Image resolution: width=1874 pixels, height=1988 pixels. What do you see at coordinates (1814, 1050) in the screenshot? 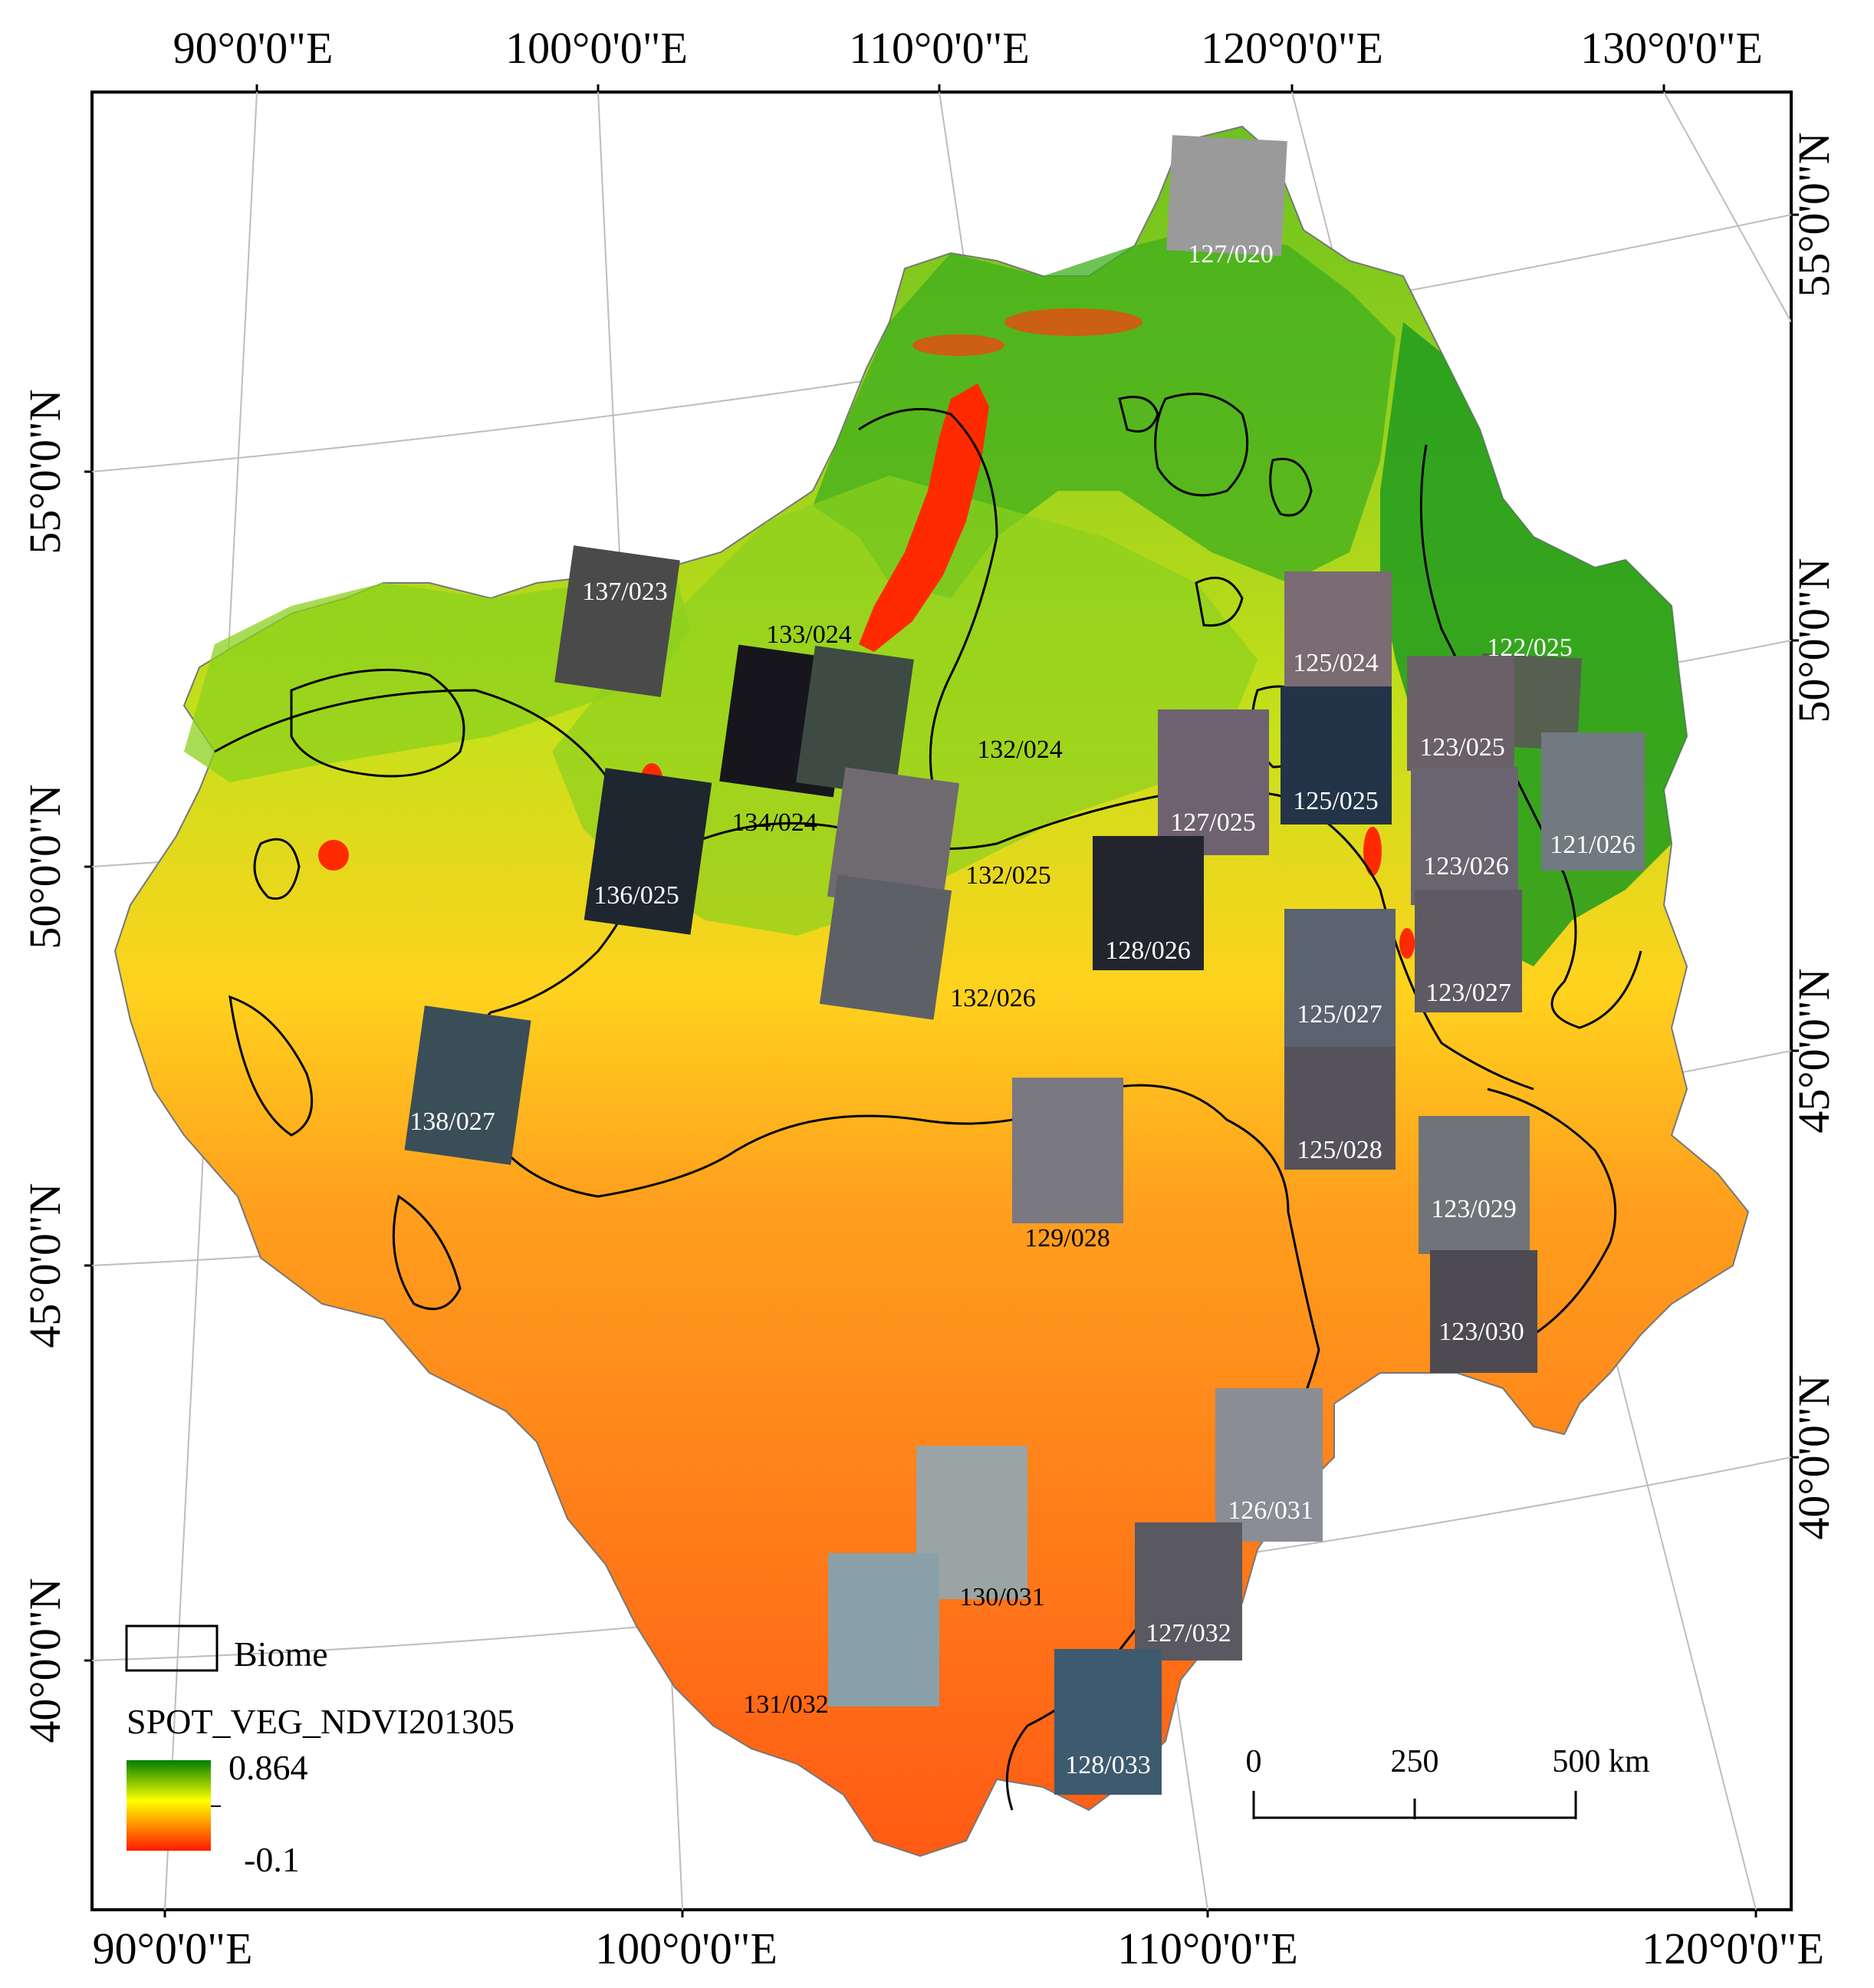
I see `right-lat-label: 45°0'0"N` at bounding box center [1814, 1050].